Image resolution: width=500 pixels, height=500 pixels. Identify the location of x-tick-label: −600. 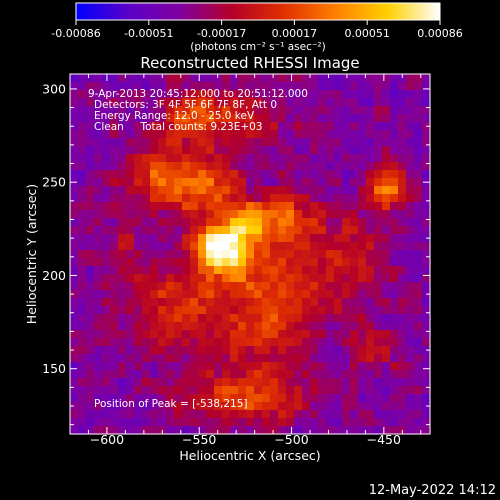
(107, 439).